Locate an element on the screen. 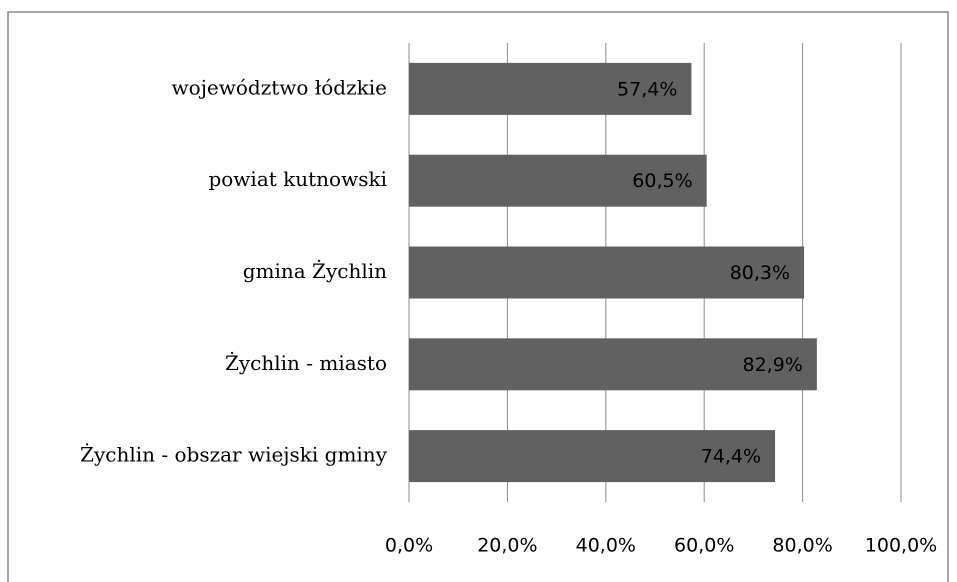 This screenshot has height=582, width=957. x-tick-label: 40,0% is located at coordinates (606, 546).